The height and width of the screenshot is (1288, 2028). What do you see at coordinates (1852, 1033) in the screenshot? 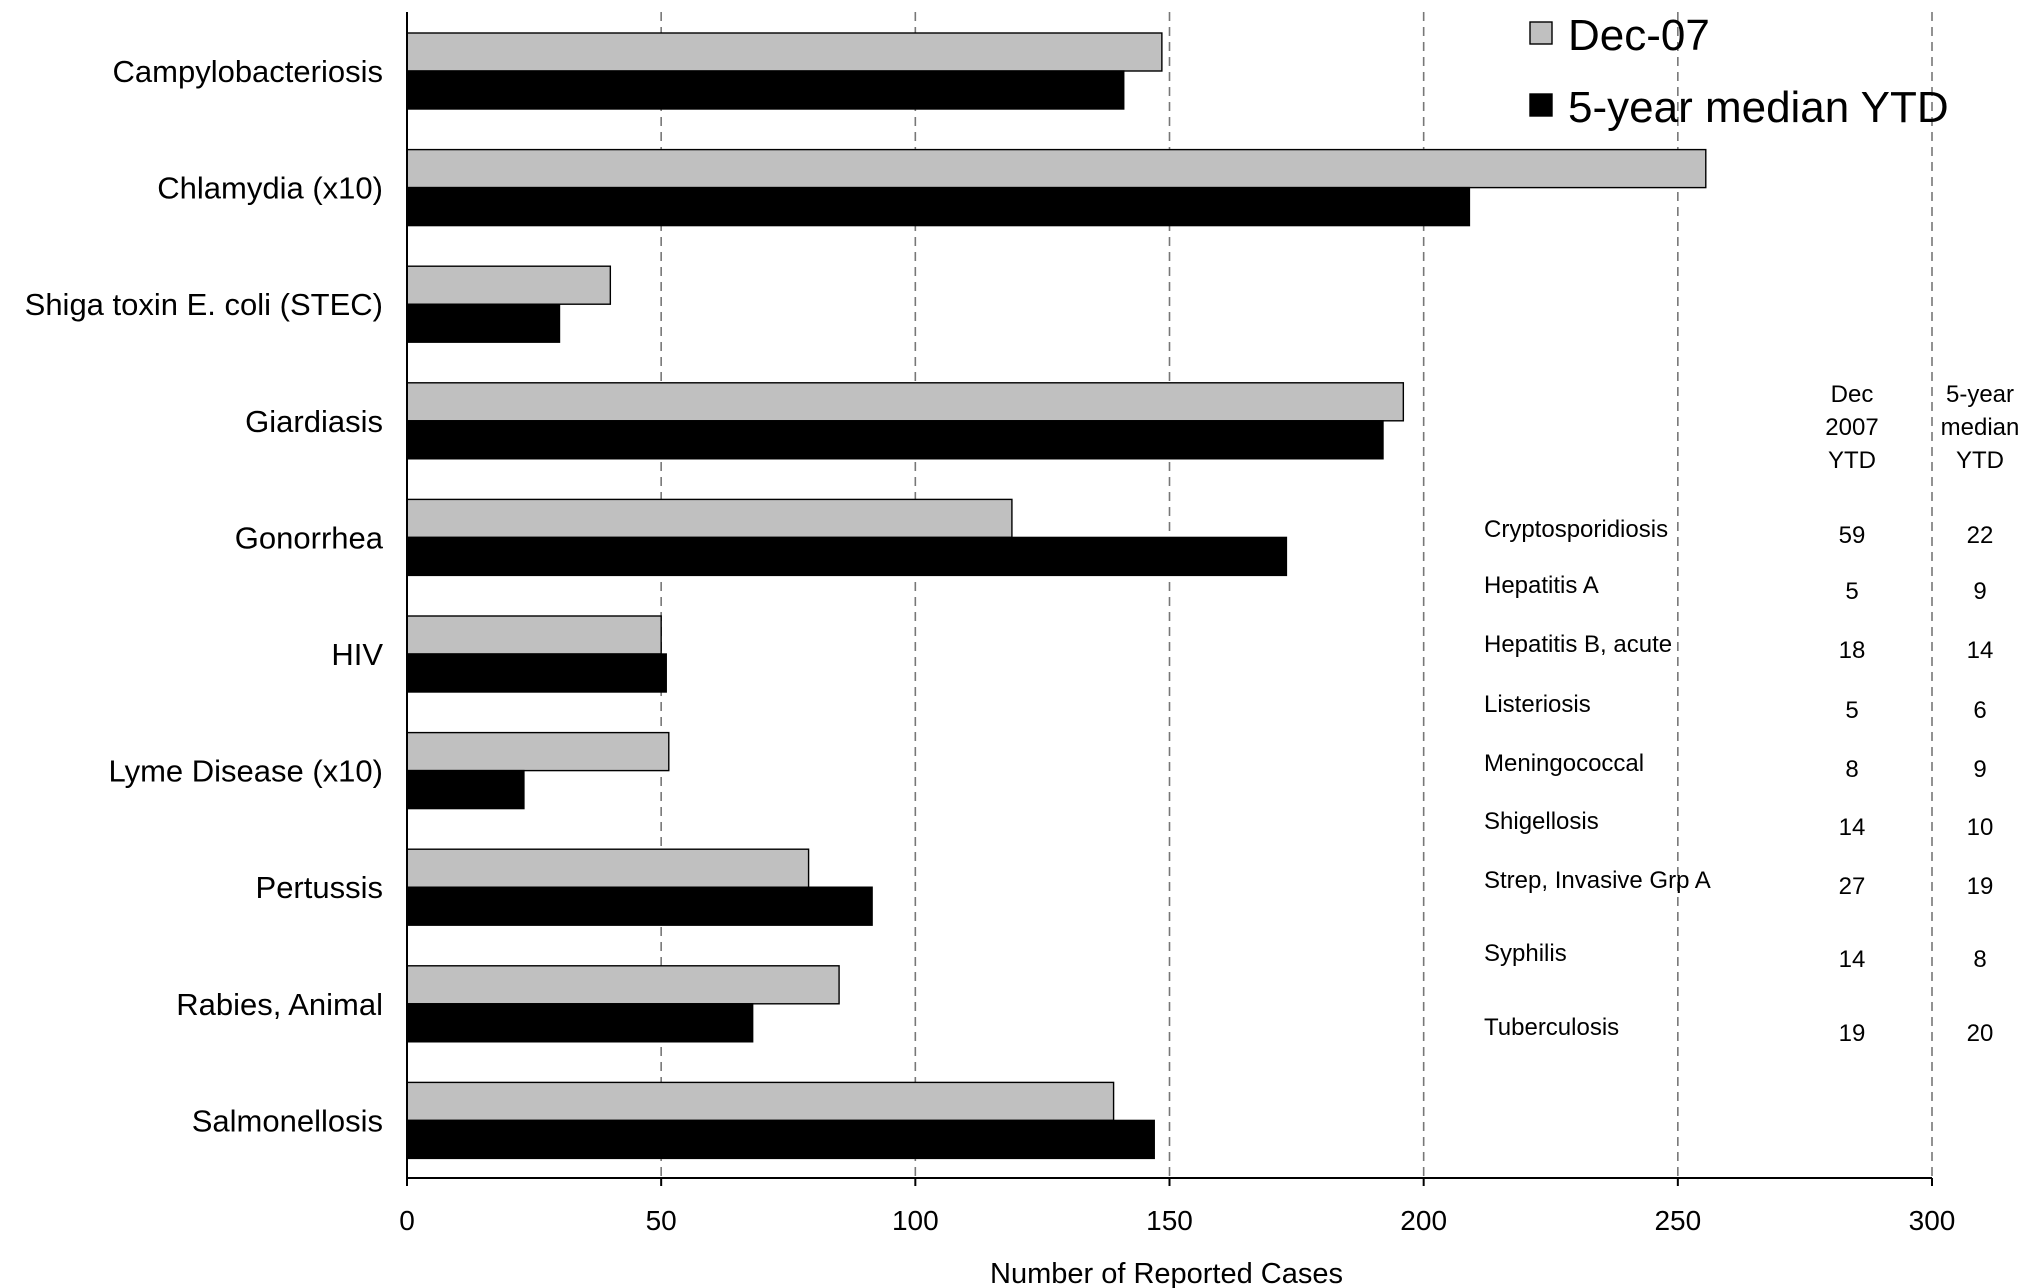
I see `table-row-dec: 19` at bounding box center [1852, 1033].